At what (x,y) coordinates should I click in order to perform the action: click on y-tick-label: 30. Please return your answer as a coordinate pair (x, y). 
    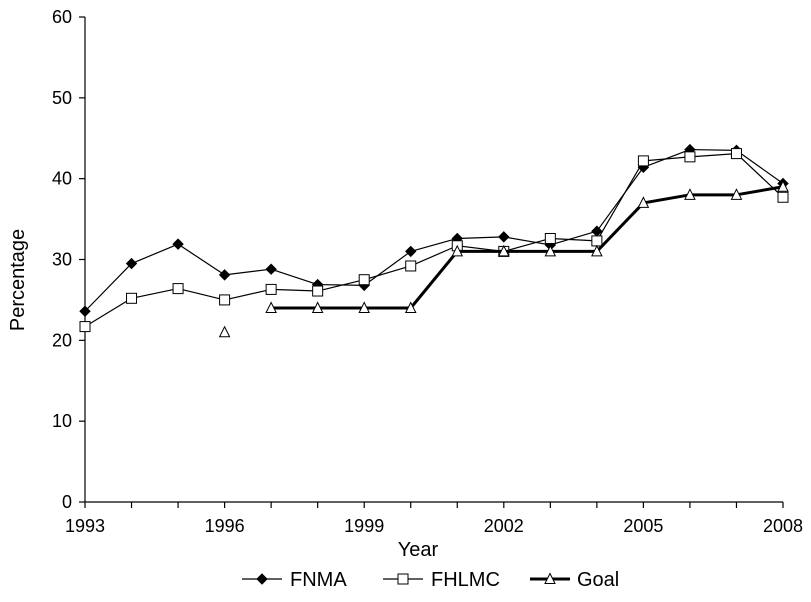
    Looking at the image, I should click on (62, 260).